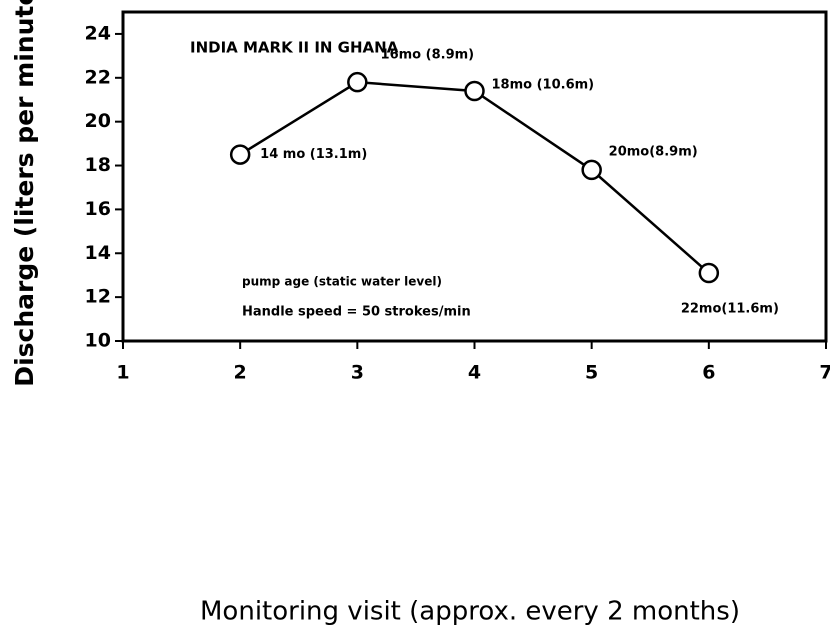 The width and height of the screenshot is (830, 640). I want to click on chart-title: INDIA MARK II IN GHANA, so click(294, 48).